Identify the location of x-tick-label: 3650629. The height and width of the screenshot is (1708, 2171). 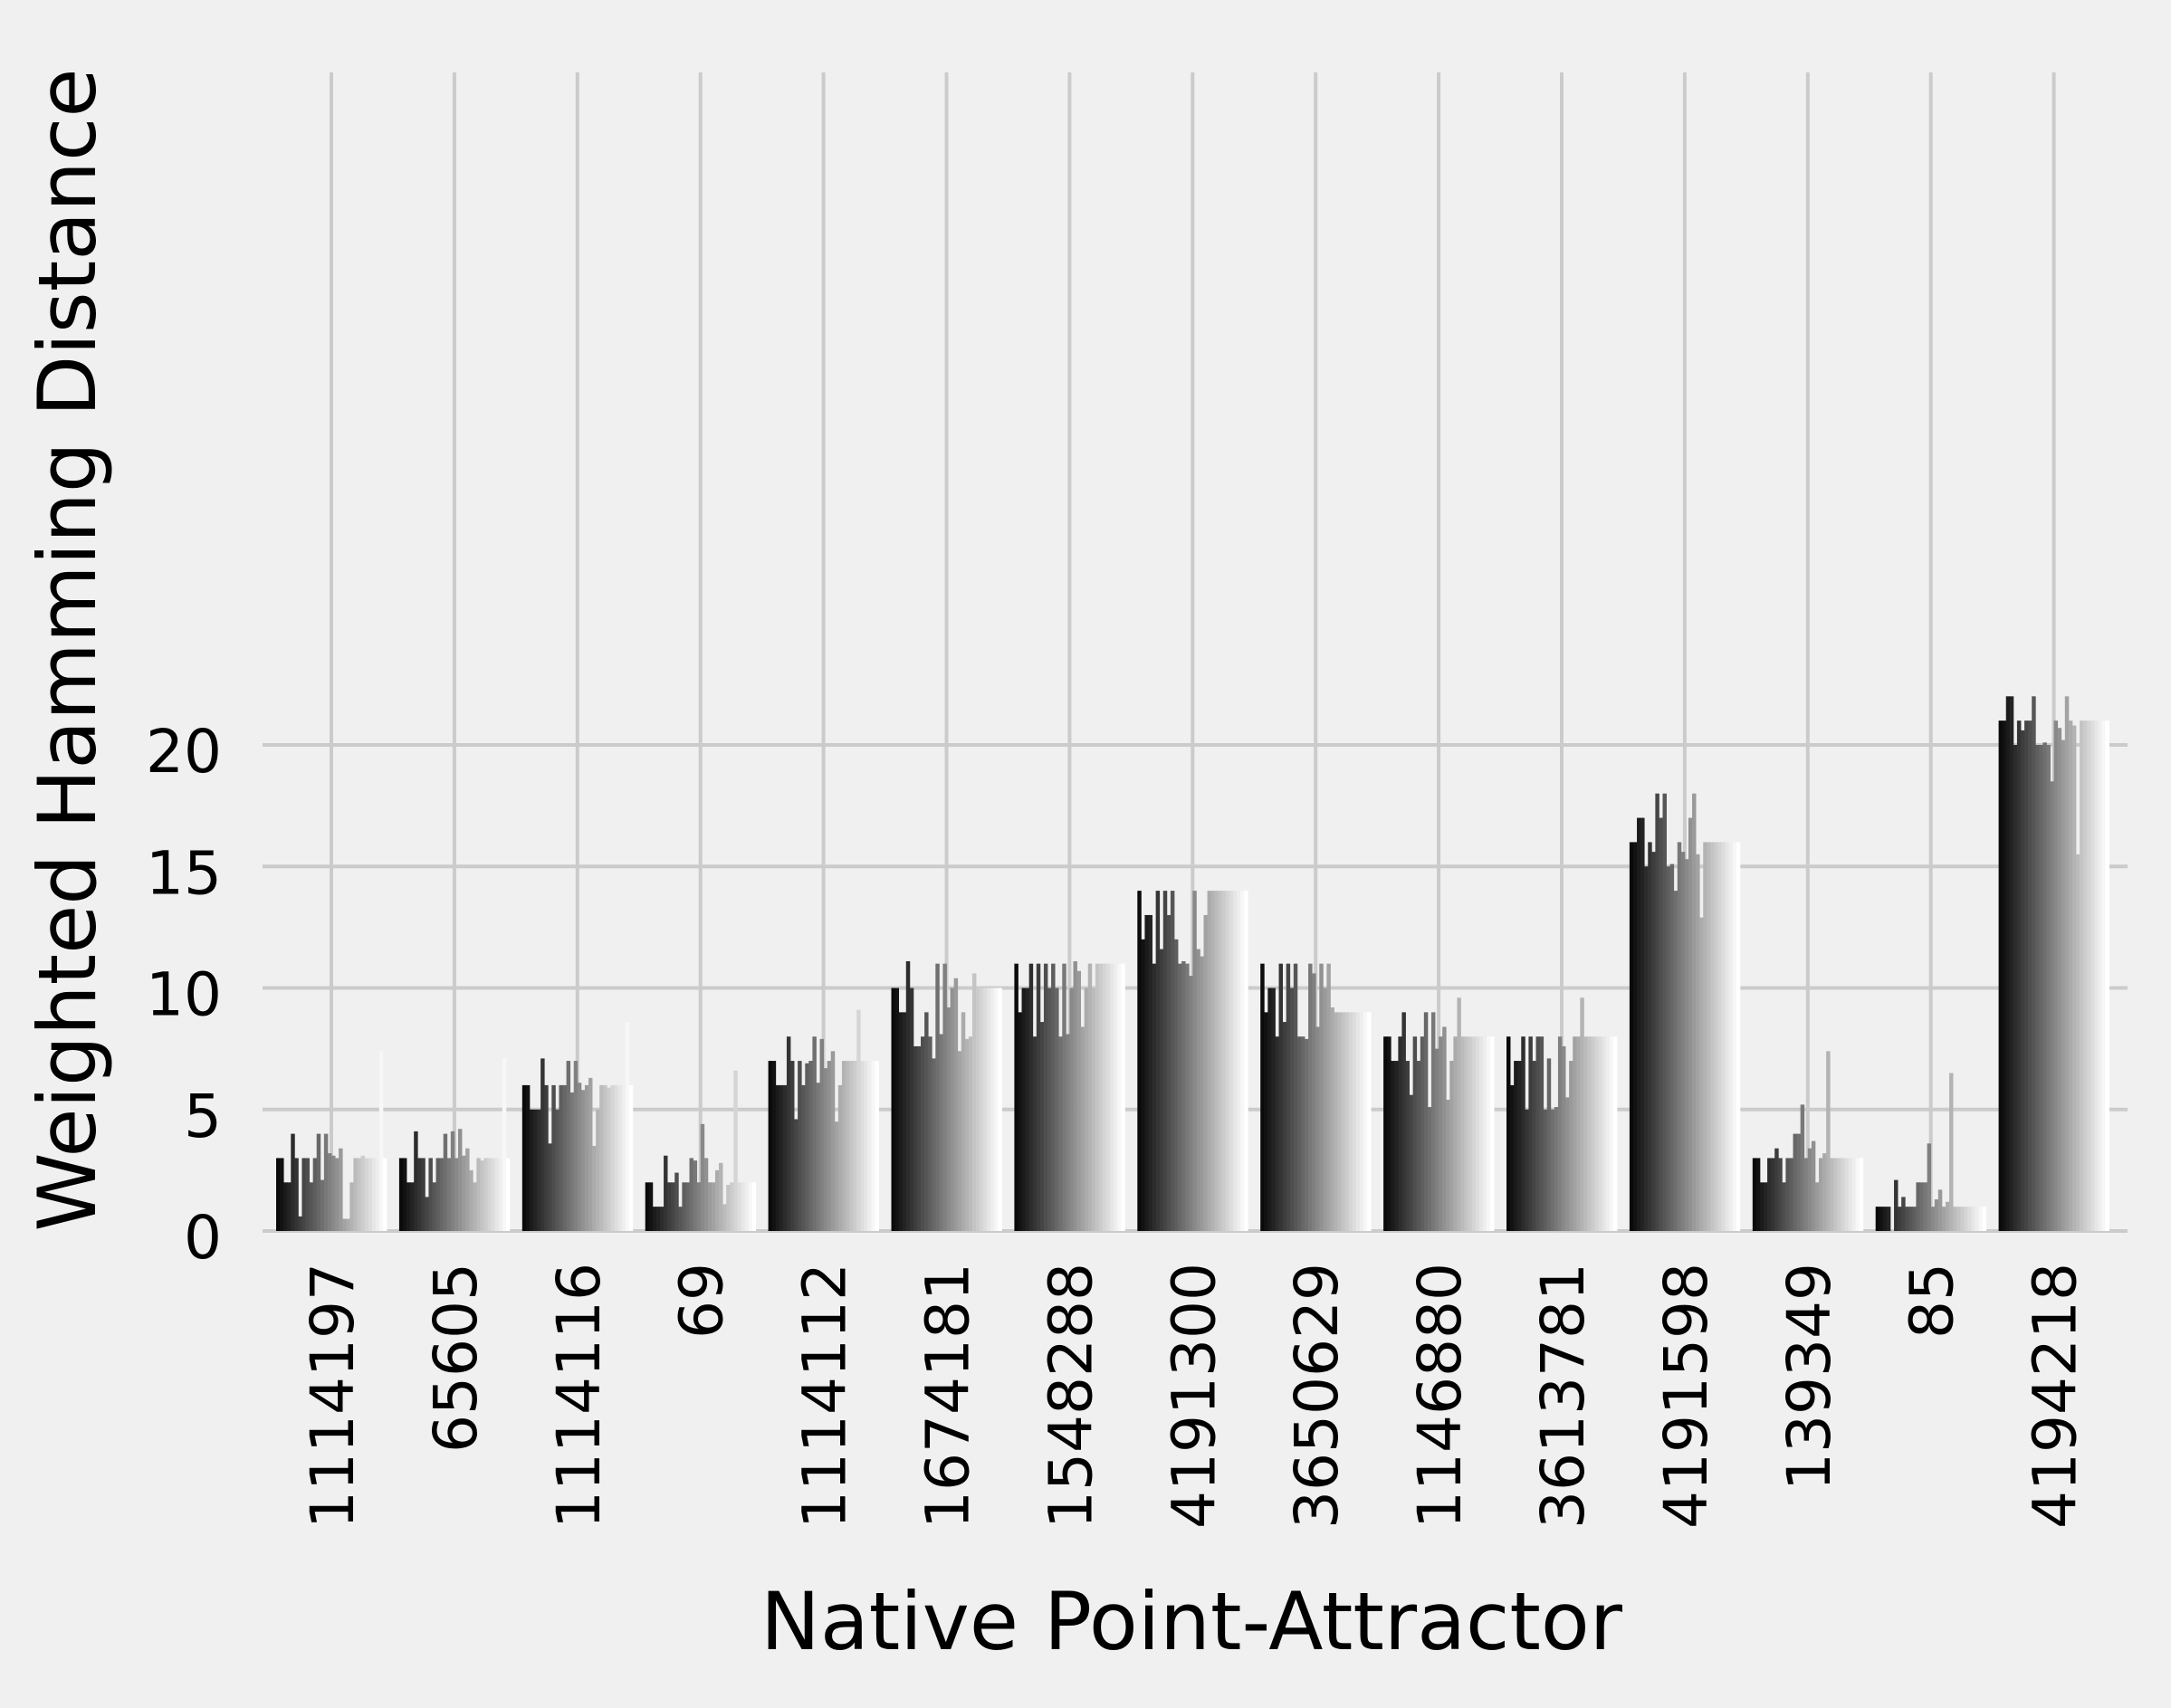
(1317, 1396).